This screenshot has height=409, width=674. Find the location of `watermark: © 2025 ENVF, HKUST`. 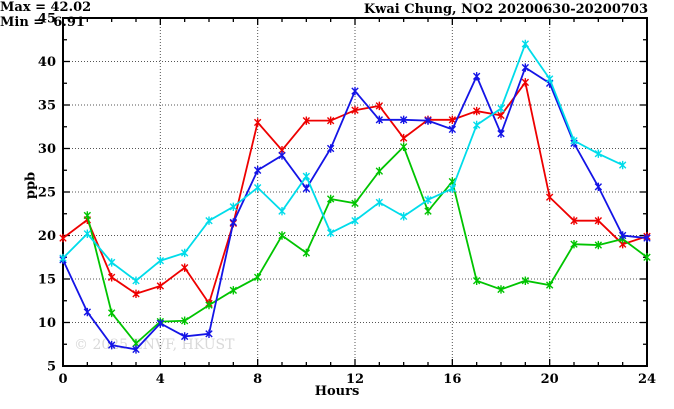

watermark: © 2025 ENVF, HKUST is located at coordinates (154, 345).